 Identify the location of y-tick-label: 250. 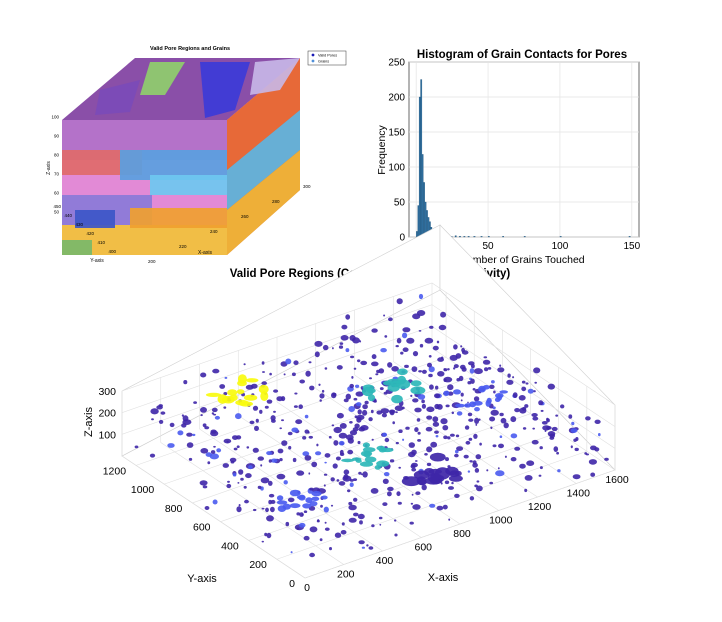
(396, 63).